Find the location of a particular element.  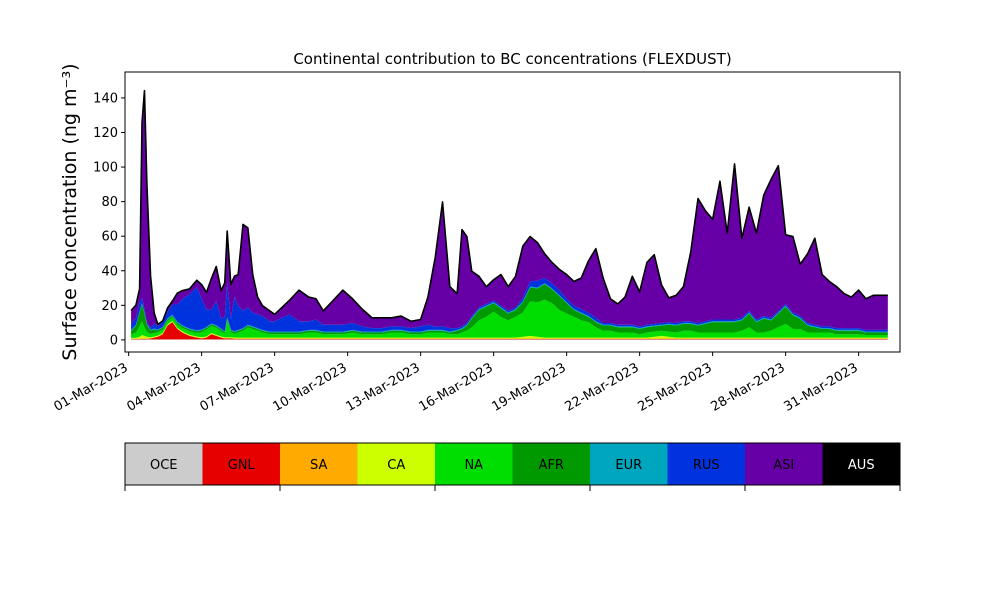

legend-swatch-aus is located at coordinates (861, 464).